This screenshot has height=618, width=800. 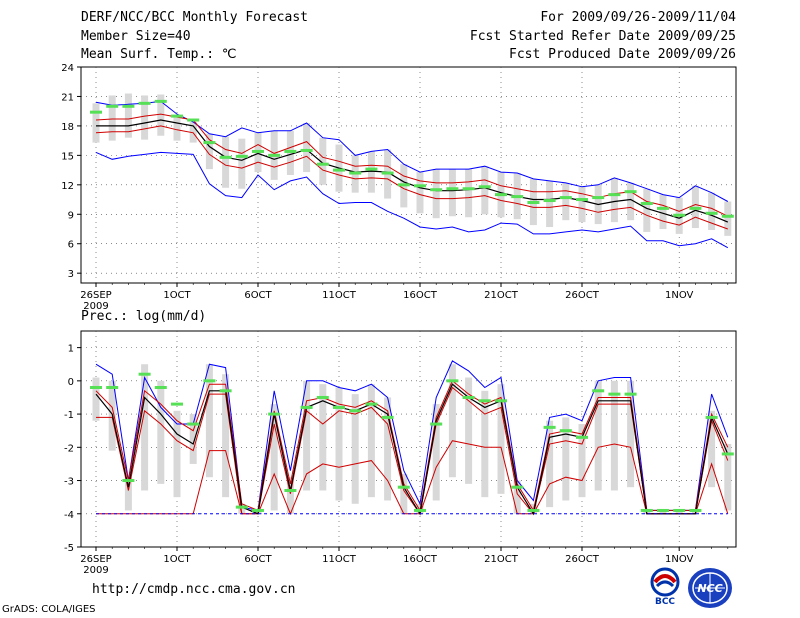 I want to click on series-mean-plus-sd-line, so click(x=412, y=165).